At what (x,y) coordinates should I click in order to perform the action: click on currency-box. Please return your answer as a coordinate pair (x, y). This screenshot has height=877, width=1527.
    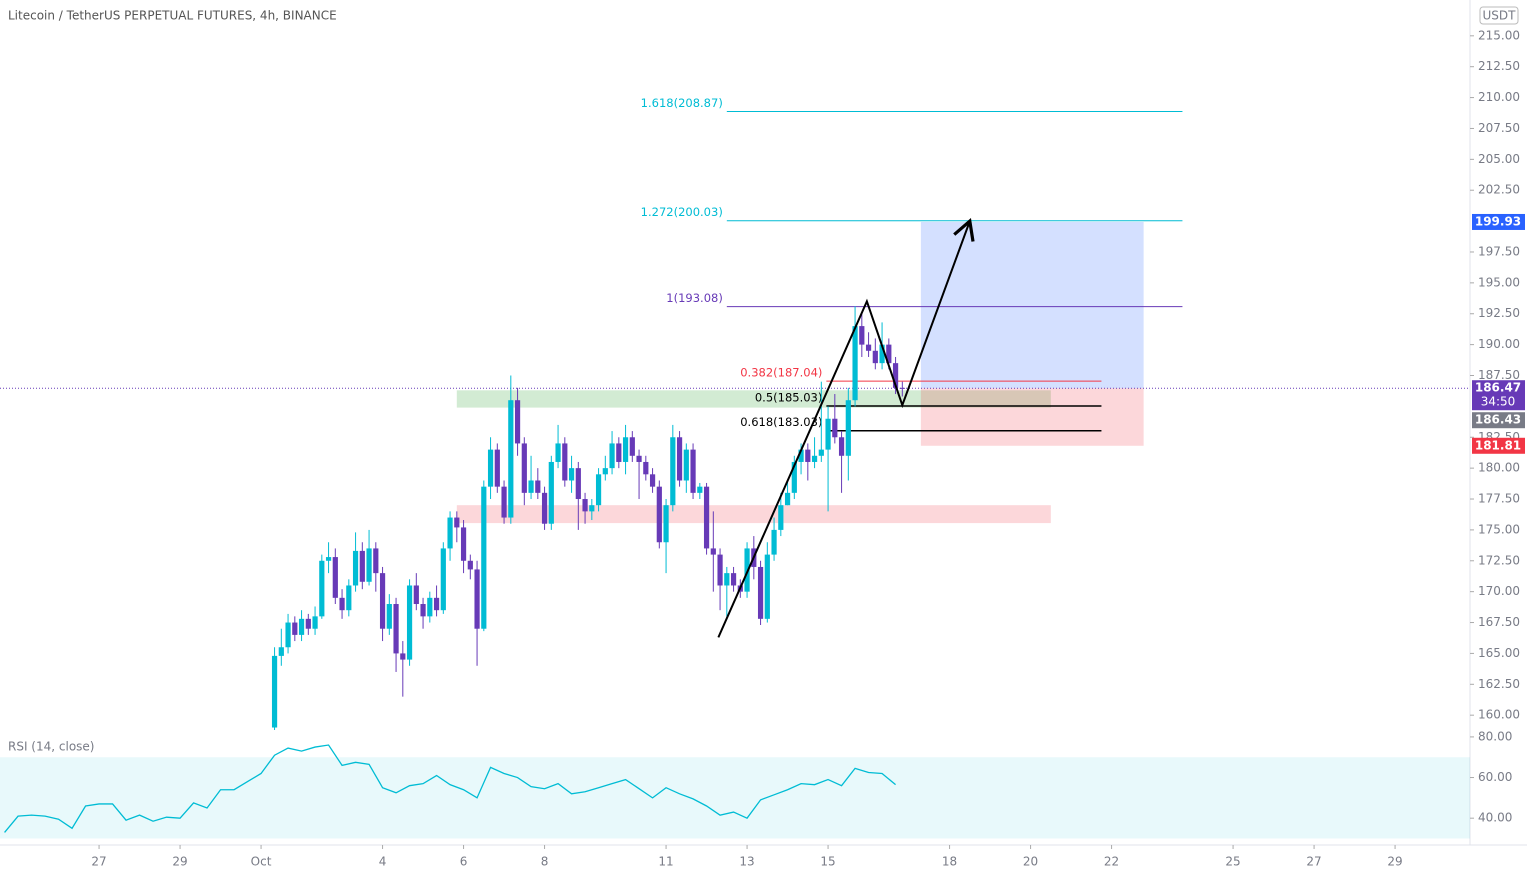
    Looking at the image, I should click on (1499, 15).